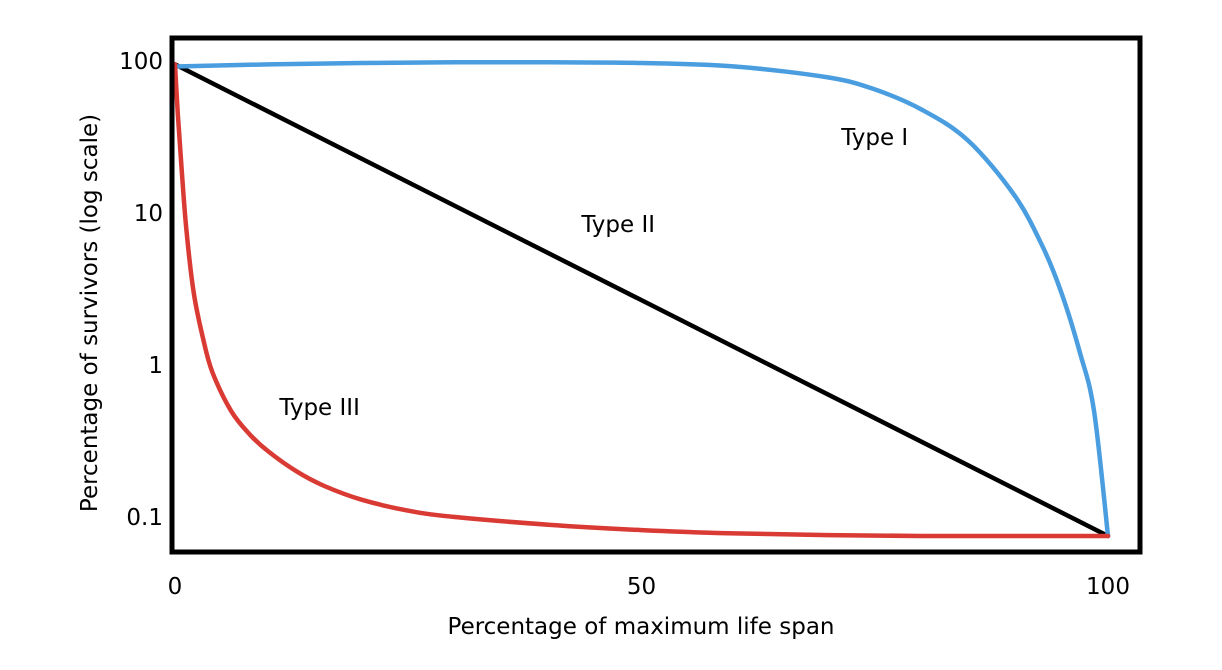 The width and height of the screenshot is (1222, 670). What do you see at coordinates (874, 138) in the screenshot?
I see `annotation-type-i: Type I` at bounding box center [874, 138].